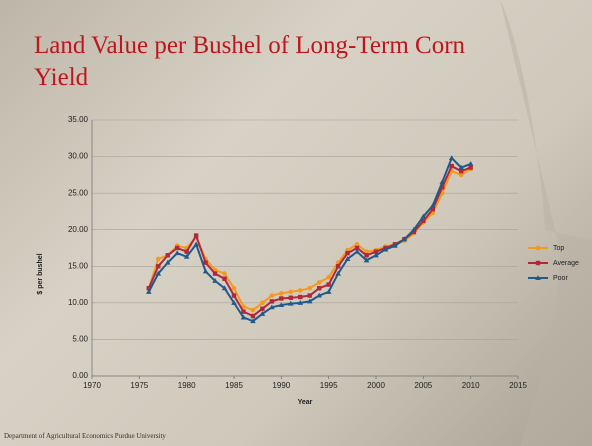 The width and height of the screenshot is (592, 446). What do you see at coordinates (78, 302) in the screenshot?
I see `y-tick-label: 10.00` at bounding box center [78, 302].